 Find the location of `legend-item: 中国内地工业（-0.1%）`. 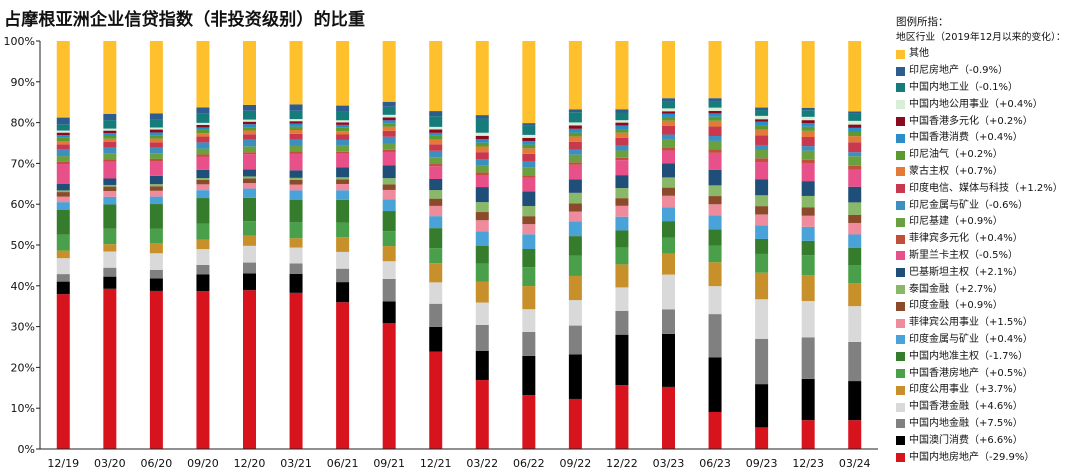

legend-item: 中国内地工业（-0.1%） is located at coordinates (988, 88).